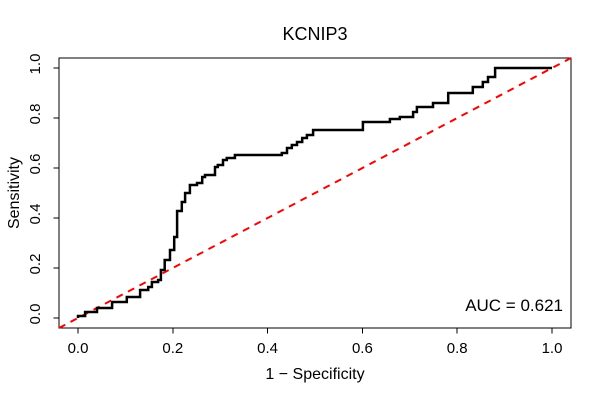 This screenshot has width=600, height=400. Describe the element at coordinates (35, 164) in the screenshot. I see `y-tick-label: 0.6` at that location.